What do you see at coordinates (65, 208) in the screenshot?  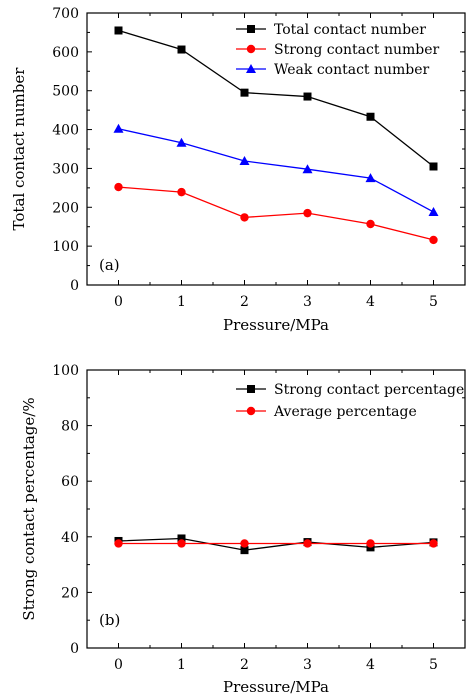 I see `y-tick-label: 200` at bounding box center [65, 208].